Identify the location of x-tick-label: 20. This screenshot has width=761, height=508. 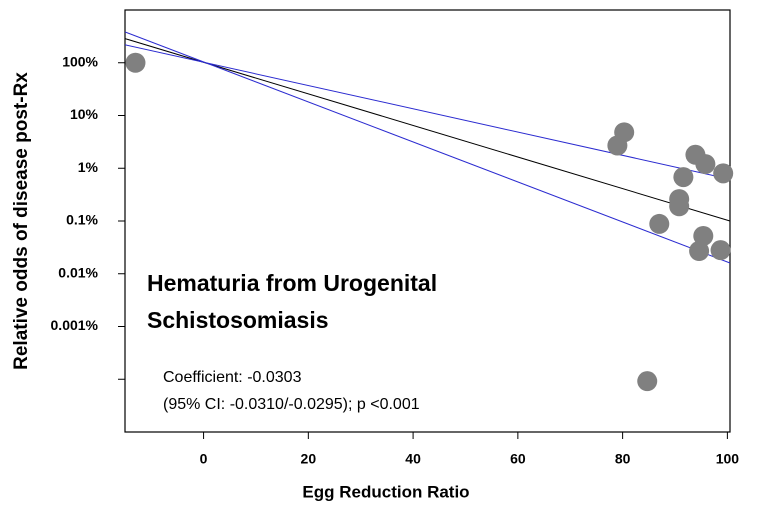
(309, 459).